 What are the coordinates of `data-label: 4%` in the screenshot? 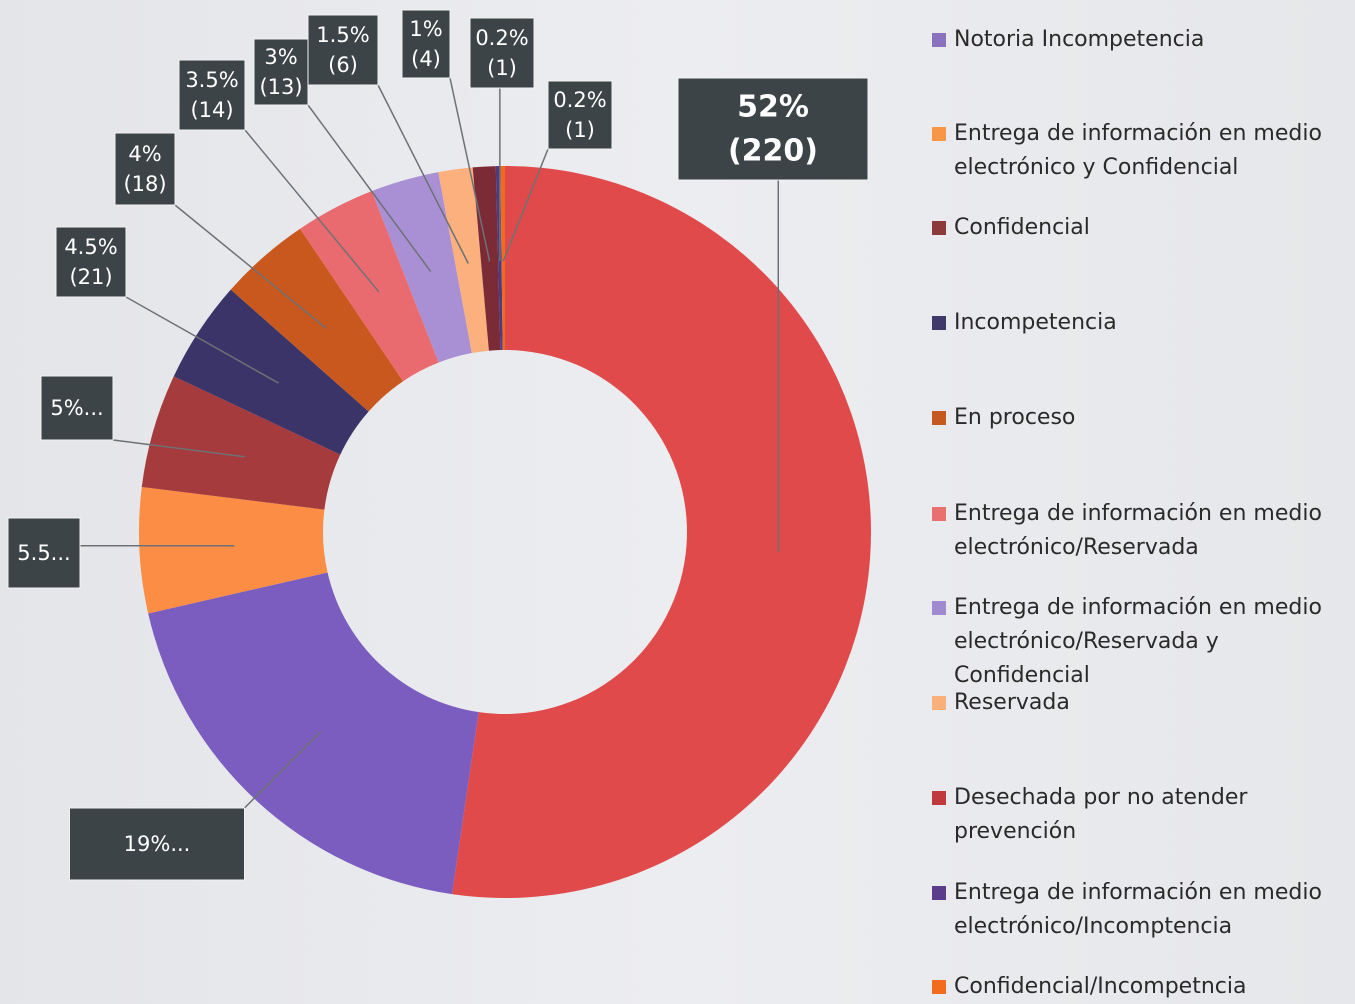 It's located at (144, 154).